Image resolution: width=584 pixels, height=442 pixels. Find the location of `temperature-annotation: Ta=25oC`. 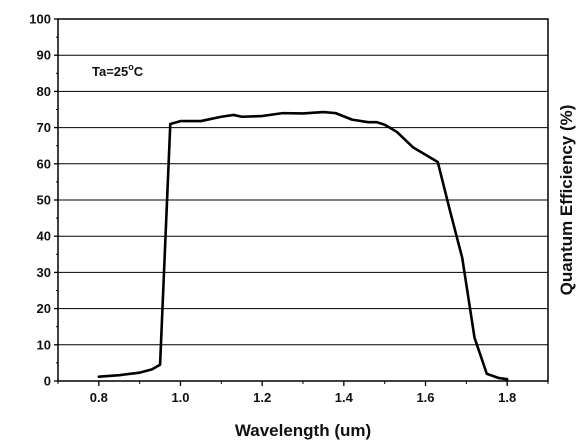

temperature-annotation: Ta=25oC is located at coordinates (118, 70).